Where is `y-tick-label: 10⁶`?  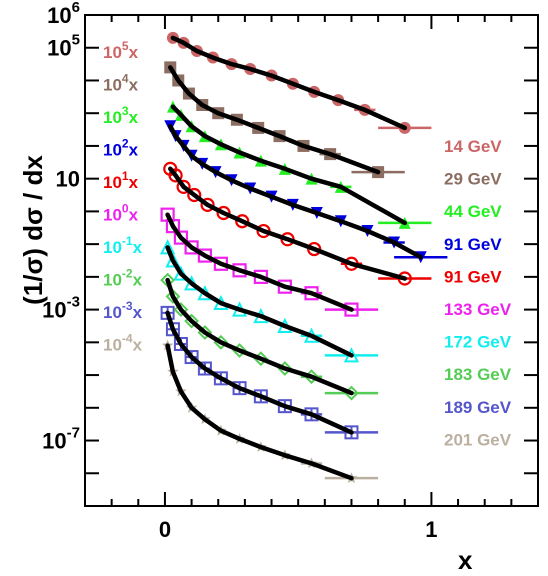 y-tick-label: 10⁶ is located at coordinates (63, 14).